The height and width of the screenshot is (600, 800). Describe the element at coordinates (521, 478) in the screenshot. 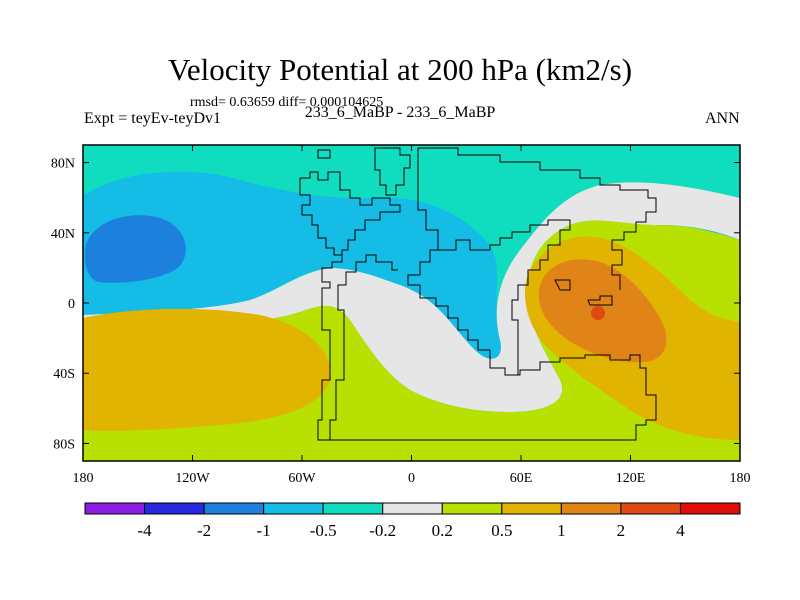

I see `x-tick-label: 60E` at that location.